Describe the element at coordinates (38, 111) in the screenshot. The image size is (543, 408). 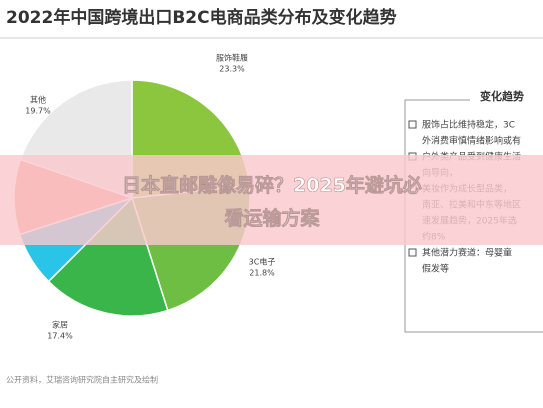
I see `slice-value: 19.7%` at that location.